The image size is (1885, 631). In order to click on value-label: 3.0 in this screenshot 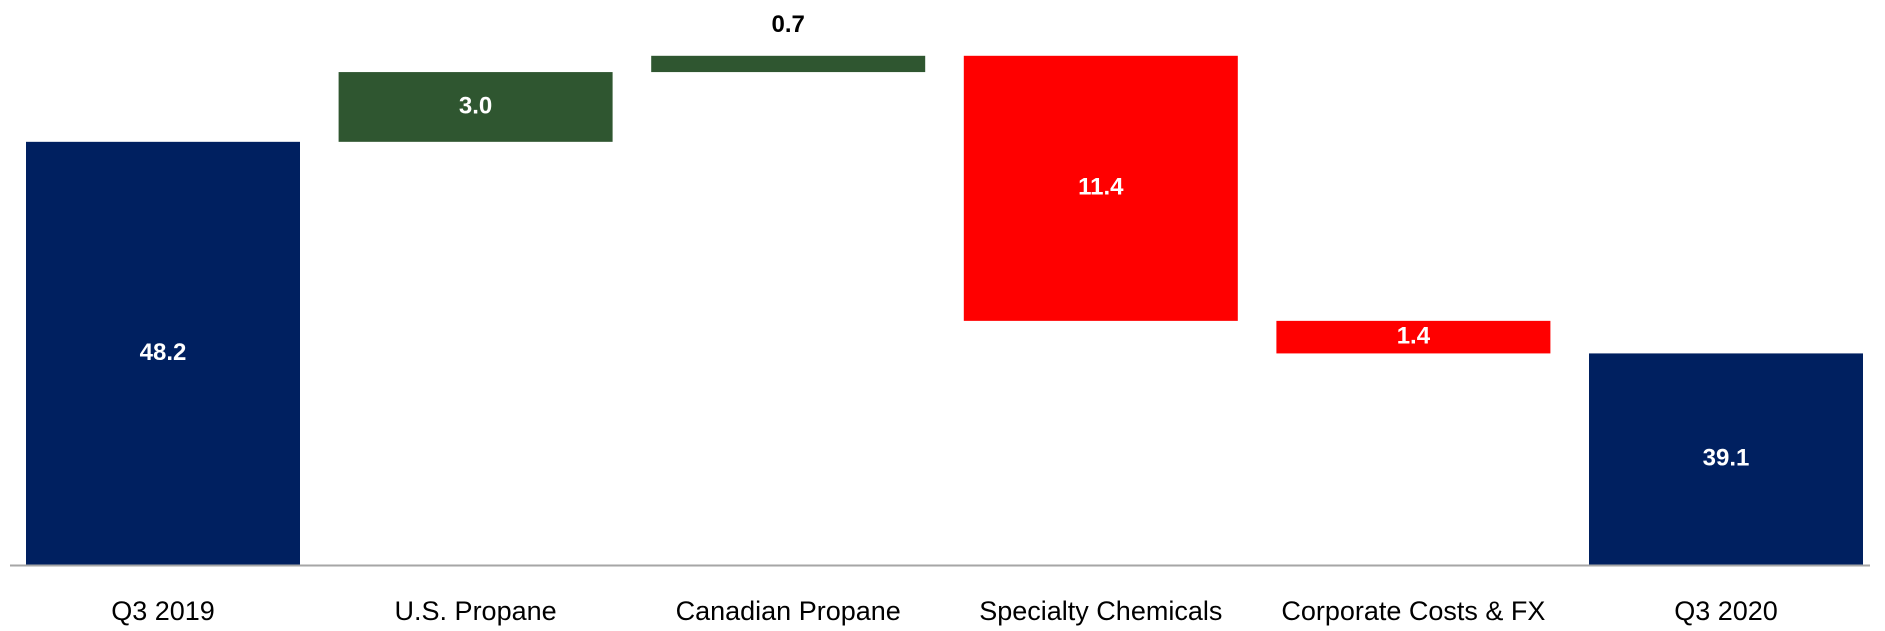, I will do `click(475, 105)`.